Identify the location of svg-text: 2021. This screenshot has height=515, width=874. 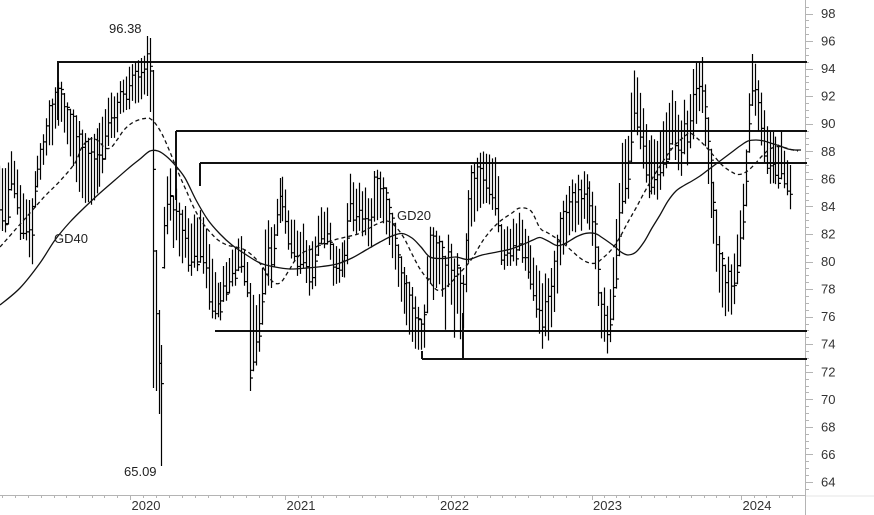
(301, 505).